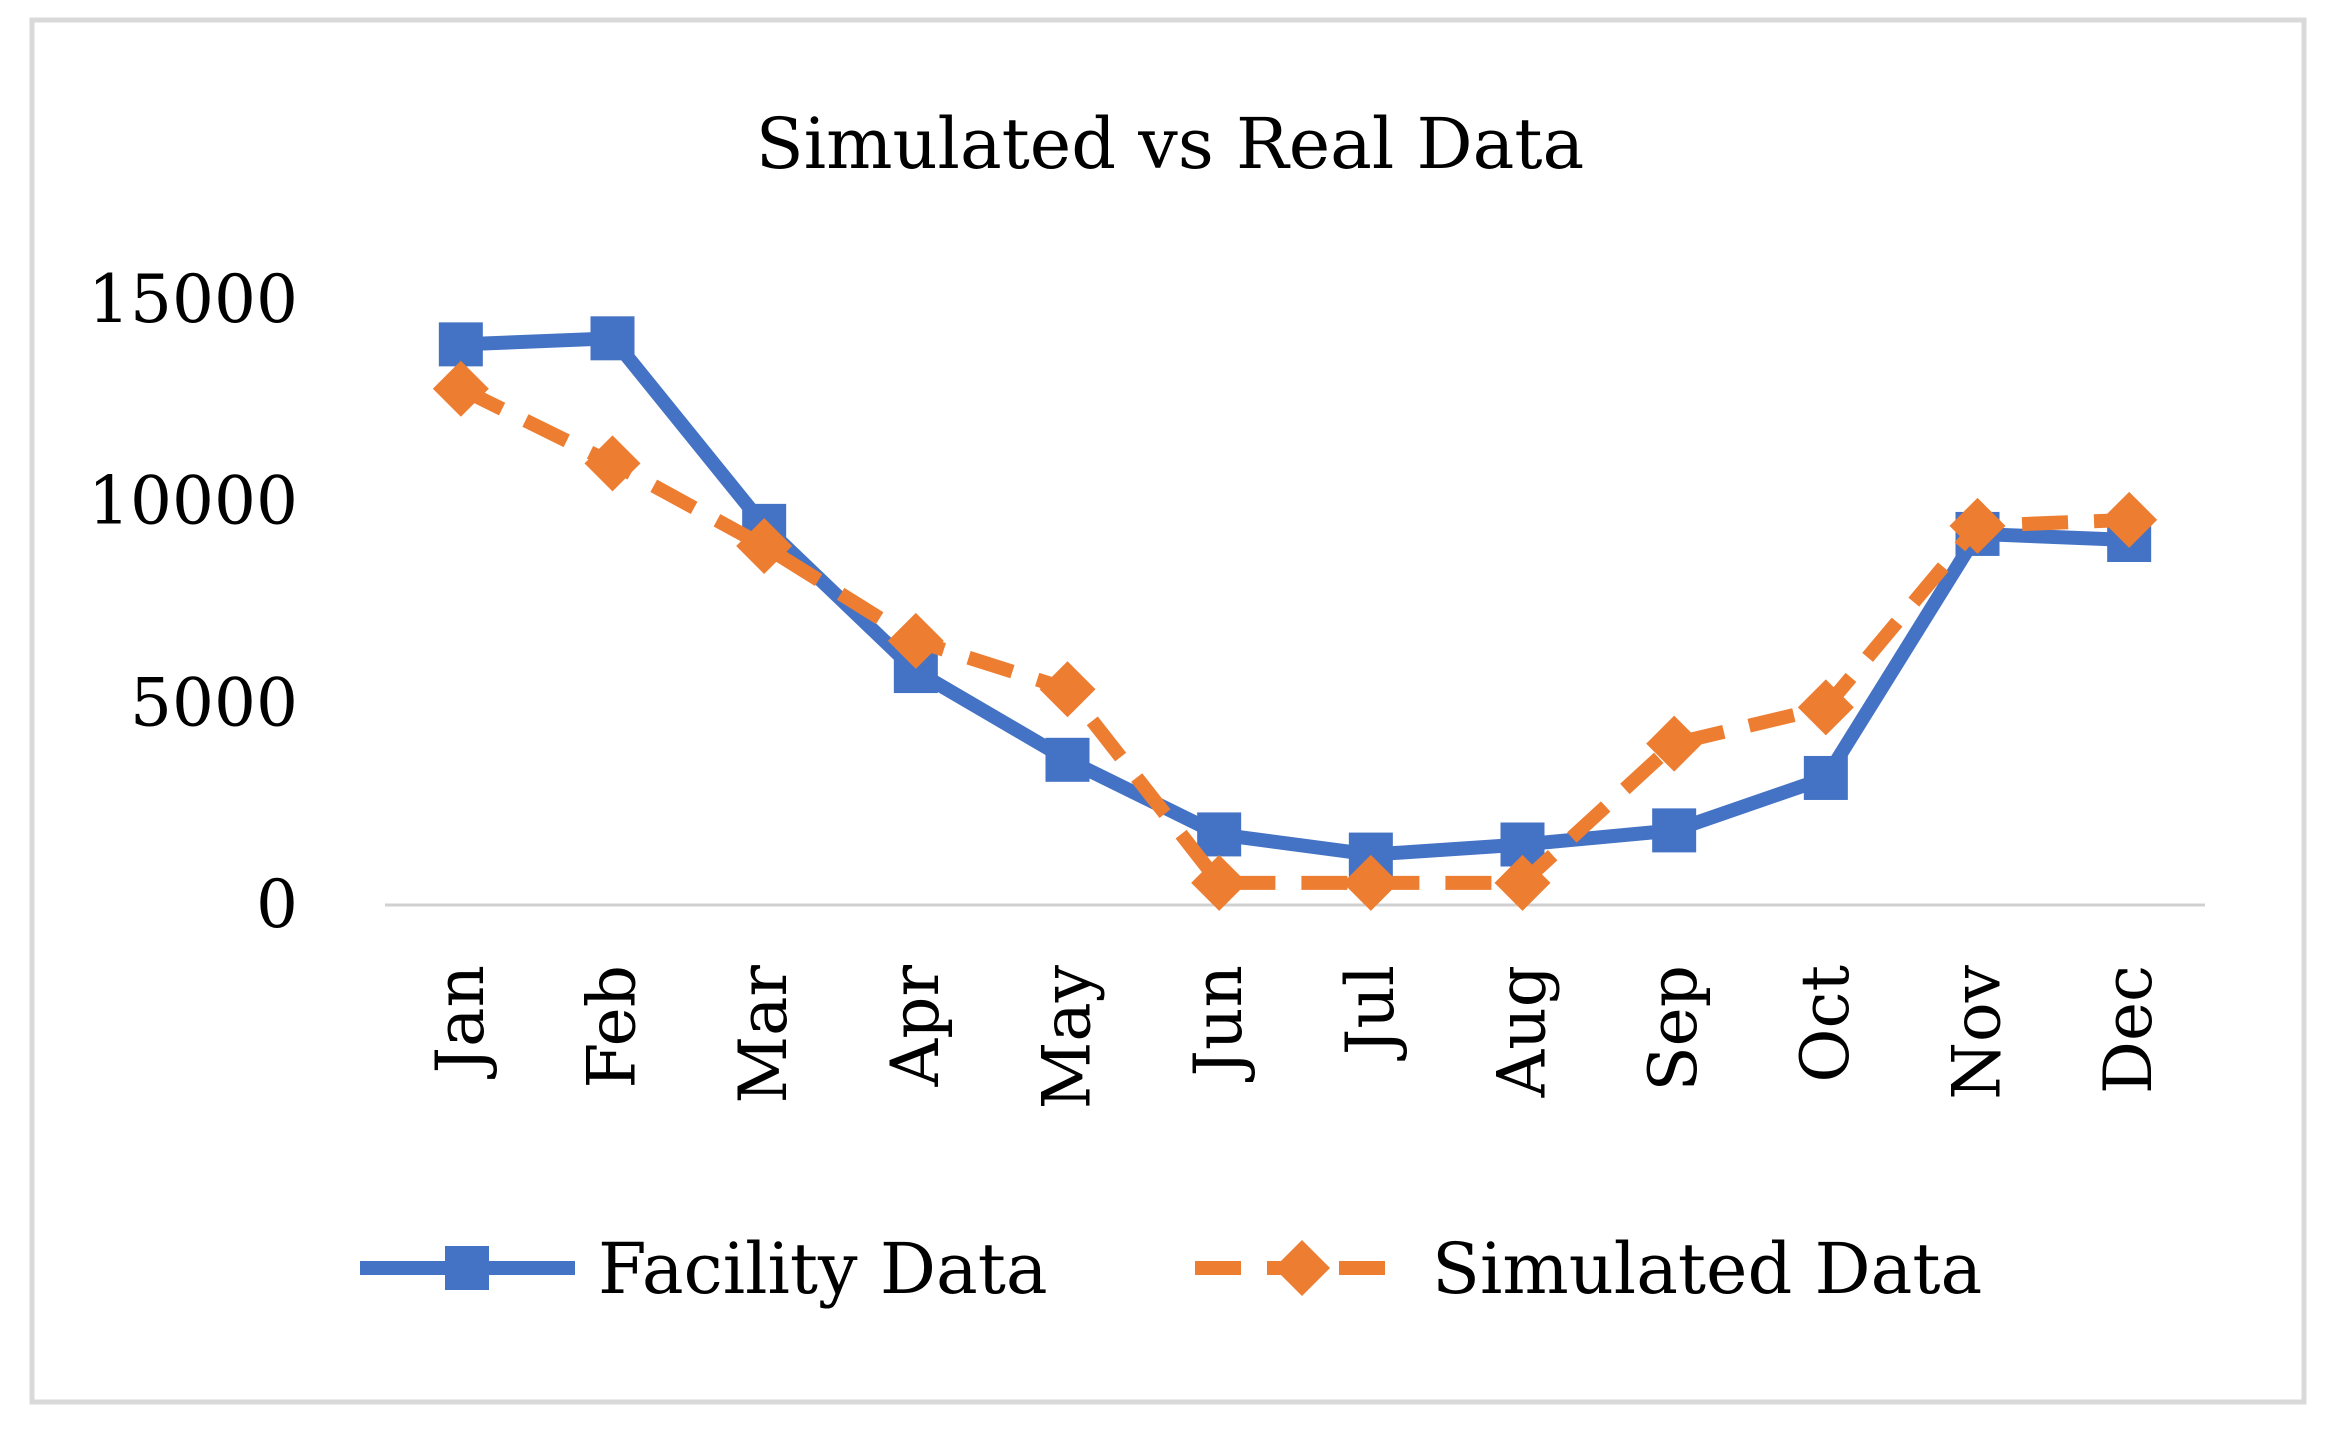 Image resolution: width=2333 pixels, height=1433 pixels. What do you see at coordinates (193, 501) in the screenshot?
I see `y-tick-label: 10000` at bounding box center [193, 501].